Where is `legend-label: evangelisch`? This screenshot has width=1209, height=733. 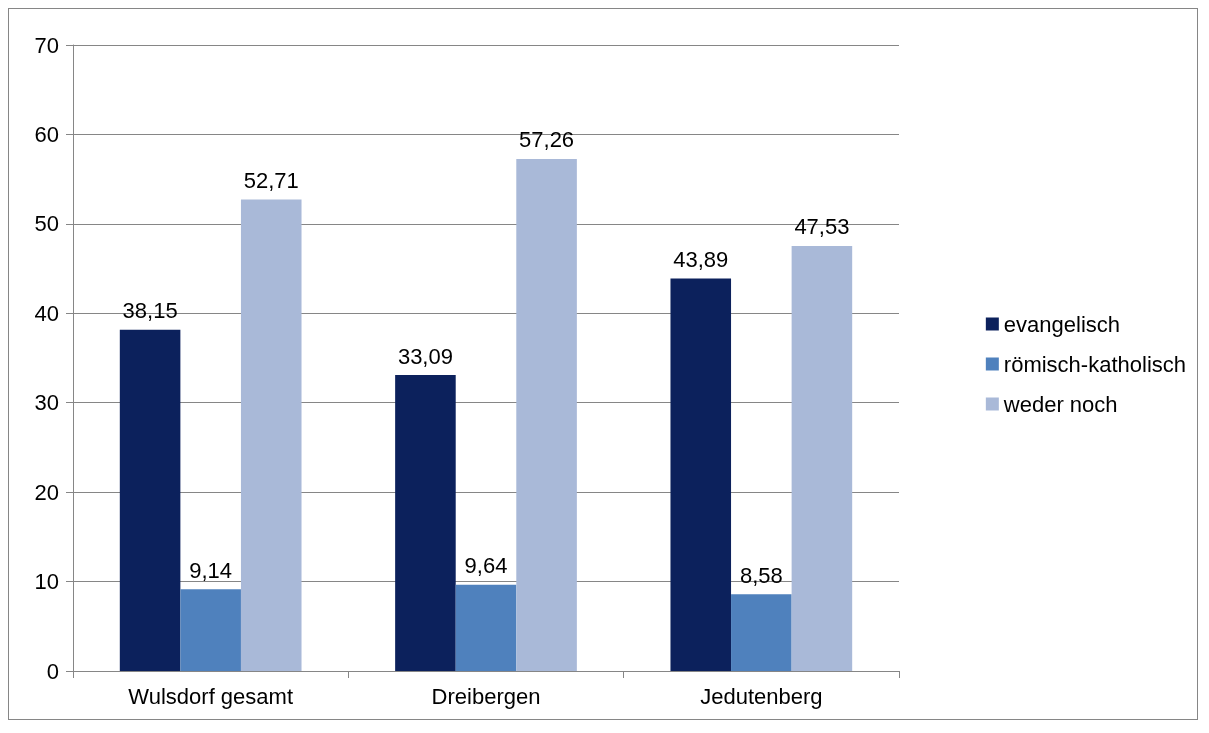
legend-label: evangelisch is located at coordinates (1062, 324).